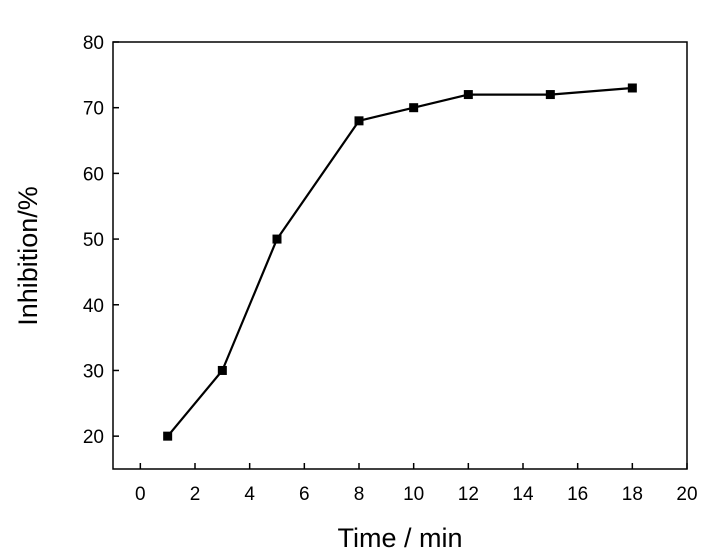  I want to click on y-tick-label: 40, so click(93, 306).